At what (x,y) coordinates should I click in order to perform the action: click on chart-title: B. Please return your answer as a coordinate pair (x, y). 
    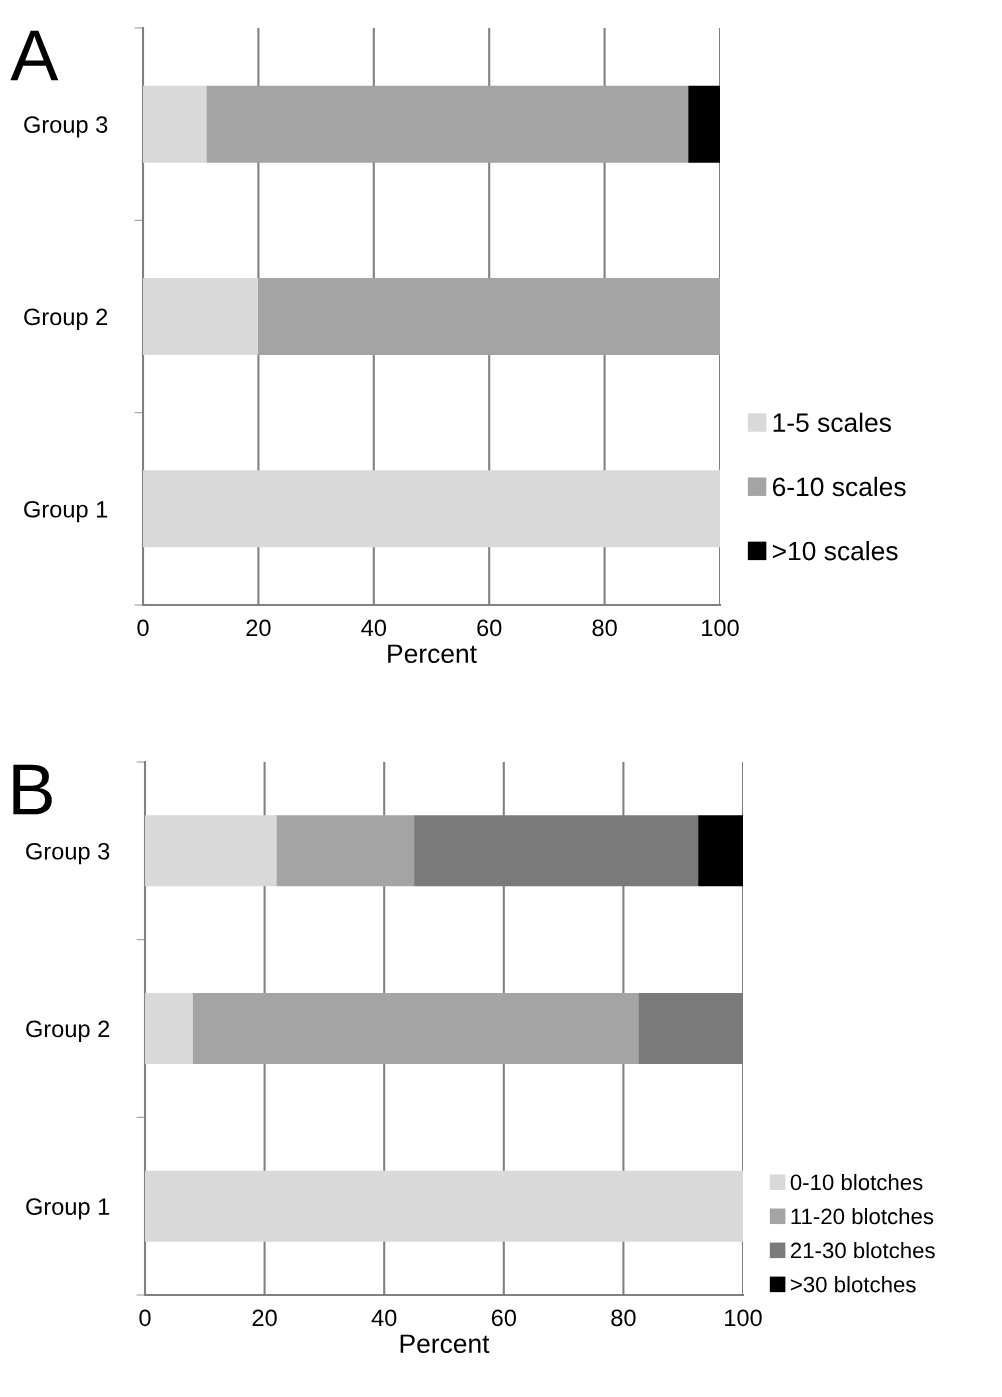
    Looking at the image, I should click on (32, 789).